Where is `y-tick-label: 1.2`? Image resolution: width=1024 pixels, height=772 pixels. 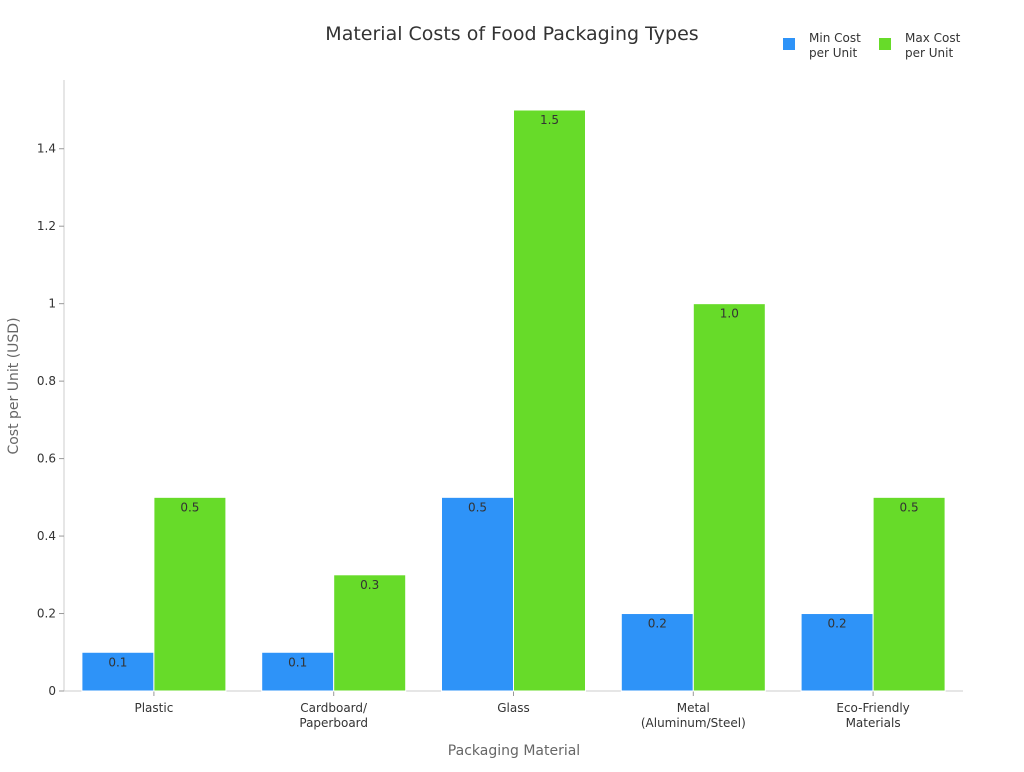
y-tick-label: 1.2 is located at coordinates (46, 226).